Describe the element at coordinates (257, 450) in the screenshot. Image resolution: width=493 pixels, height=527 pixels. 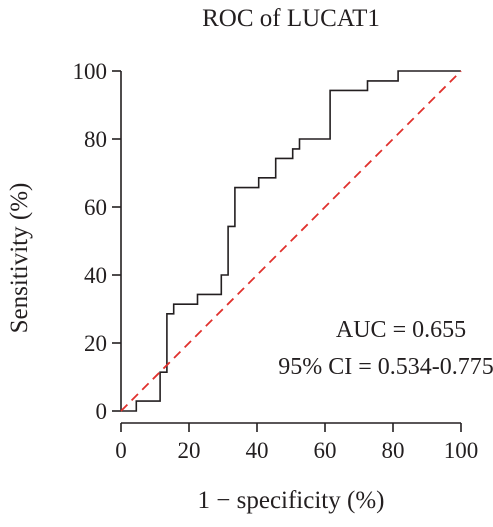
I see `x-tick-label: 40` at that location.